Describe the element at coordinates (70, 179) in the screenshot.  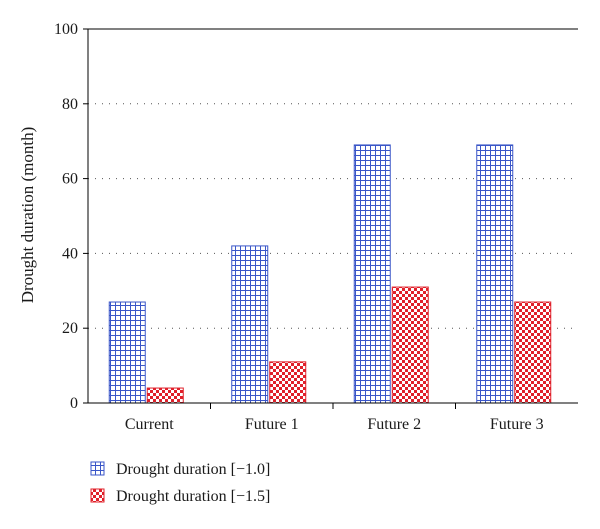
I see `y-tick-label: 60` at that location.